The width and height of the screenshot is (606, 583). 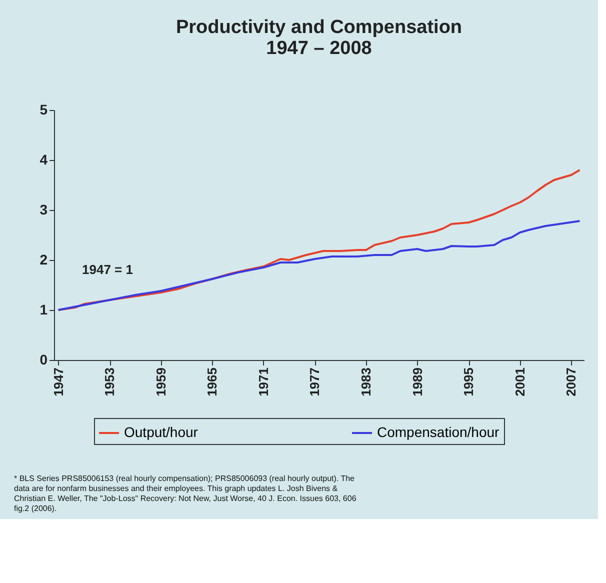 What do you see at coordinates (212, 382) in the screenshot?
I see `x-tick-label: 1965` at bounding box center [212, 382].